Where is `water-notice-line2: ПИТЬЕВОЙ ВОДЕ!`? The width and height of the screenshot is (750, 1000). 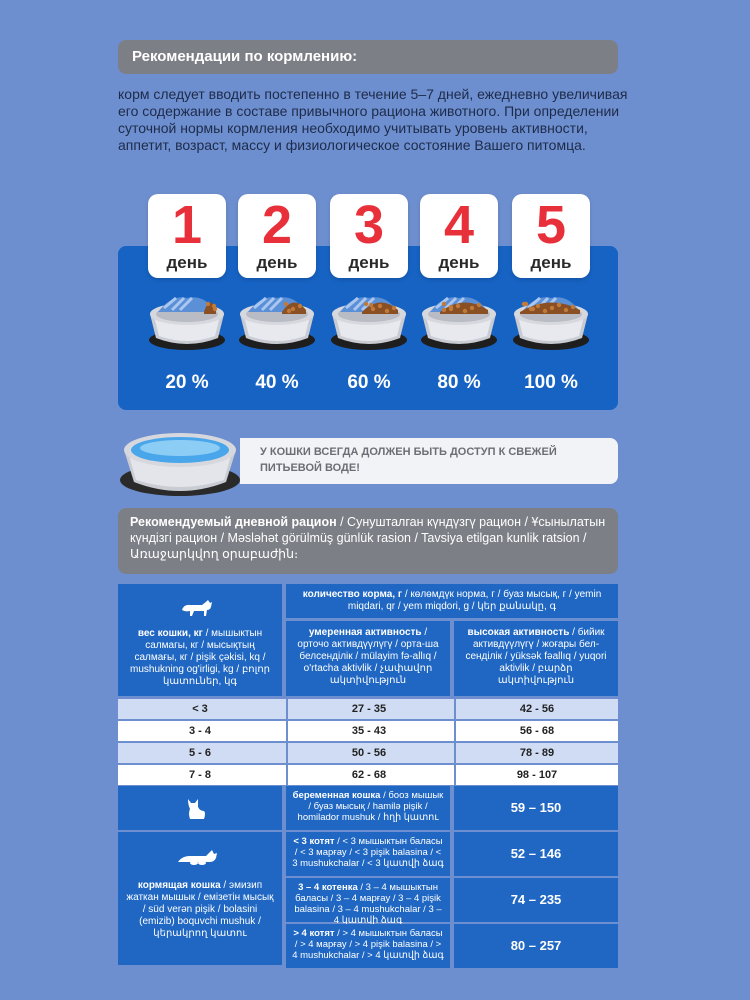
water-notice-line2: ПИТЬЕВОЙ ВОДЕ! is located at coordinates (310, 468).